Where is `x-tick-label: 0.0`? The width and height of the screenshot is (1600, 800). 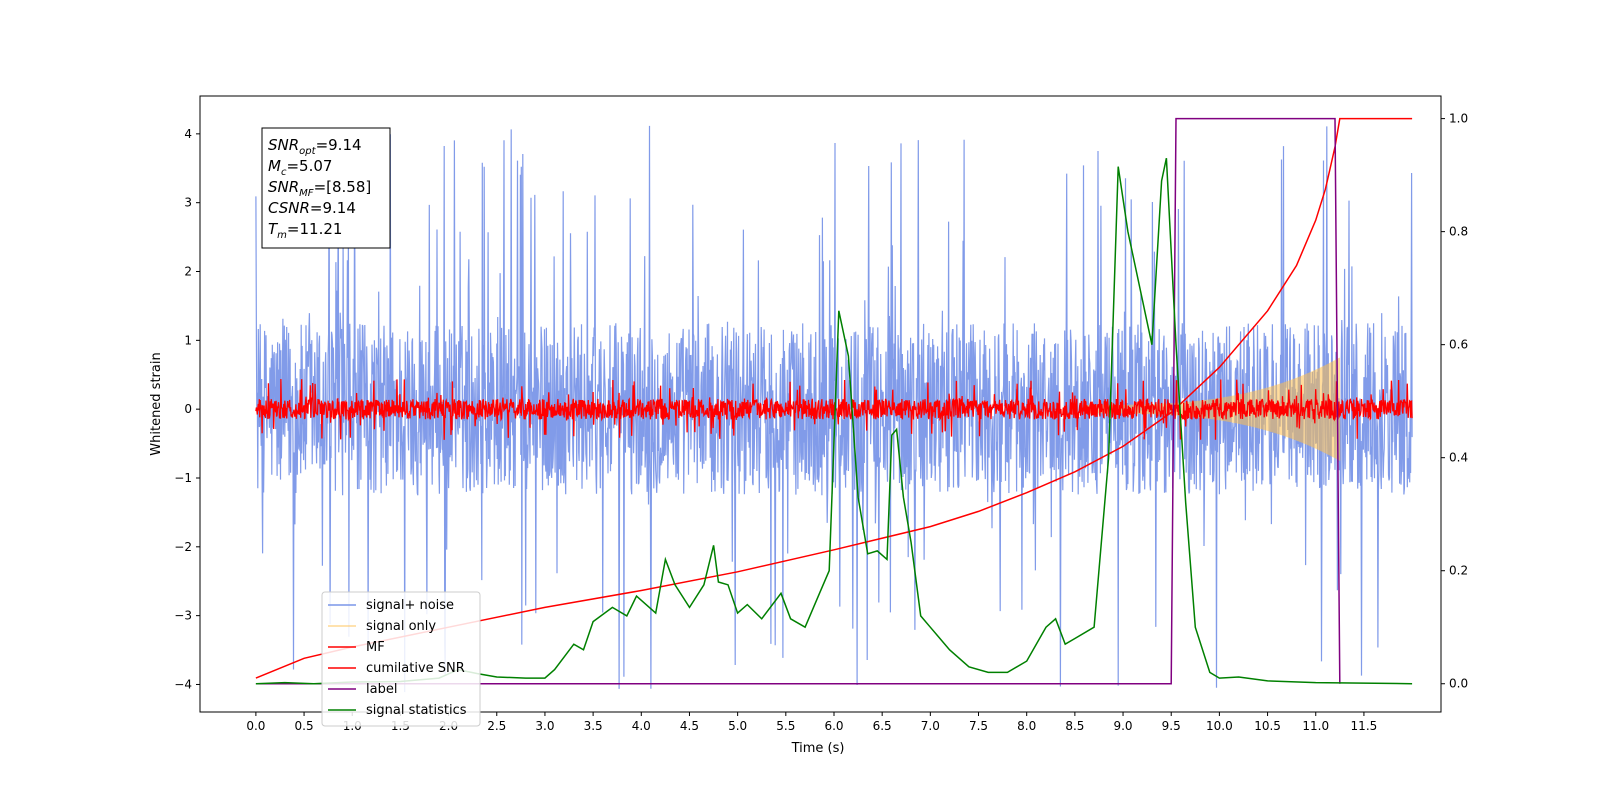 x-tick-label: 0.0 is located at coordinates (255, 726).